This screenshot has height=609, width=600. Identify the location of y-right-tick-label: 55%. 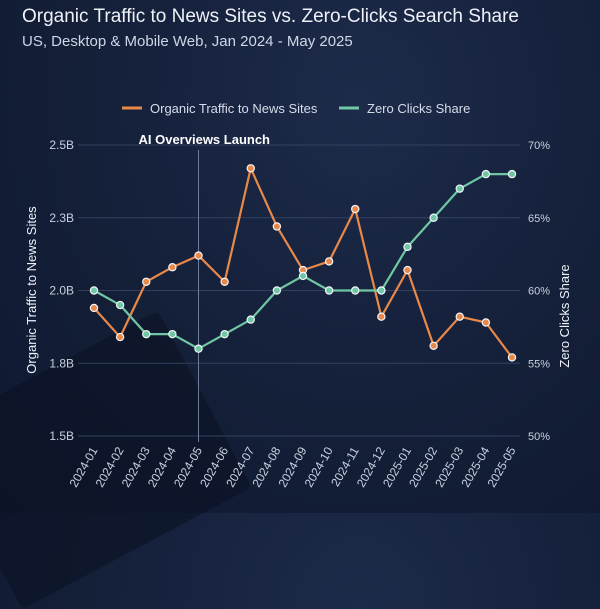
(539, 364).